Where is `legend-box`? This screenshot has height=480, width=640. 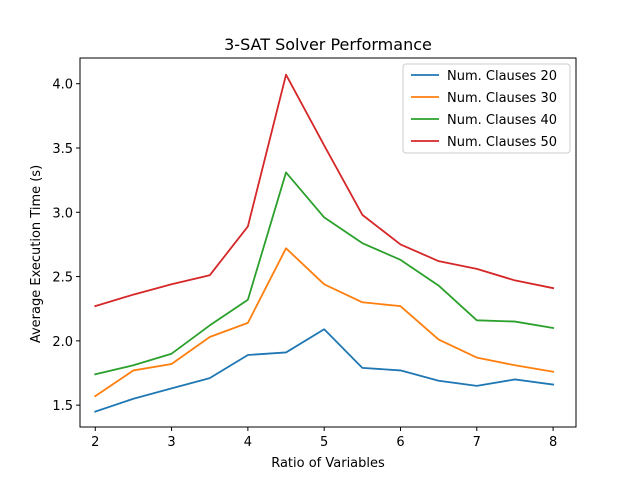 legend-box is located at coordinates (486, 108).